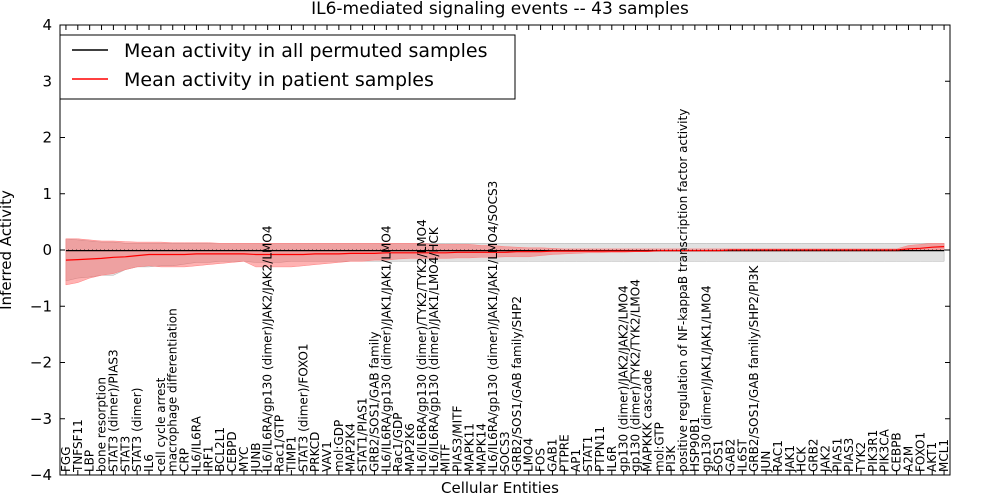 This screenshot has height=500, width=1000. Describe the element at coordinates (814, 455) in the screenshot. I see `x-tick-label: GRB2` at that location.